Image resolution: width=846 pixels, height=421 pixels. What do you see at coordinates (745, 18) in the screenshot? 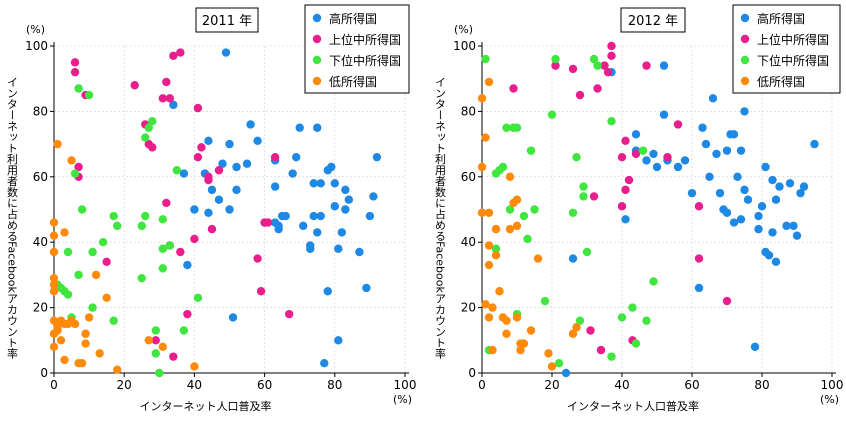
I see `legend-marker-high` at bounding box center [745, 18].